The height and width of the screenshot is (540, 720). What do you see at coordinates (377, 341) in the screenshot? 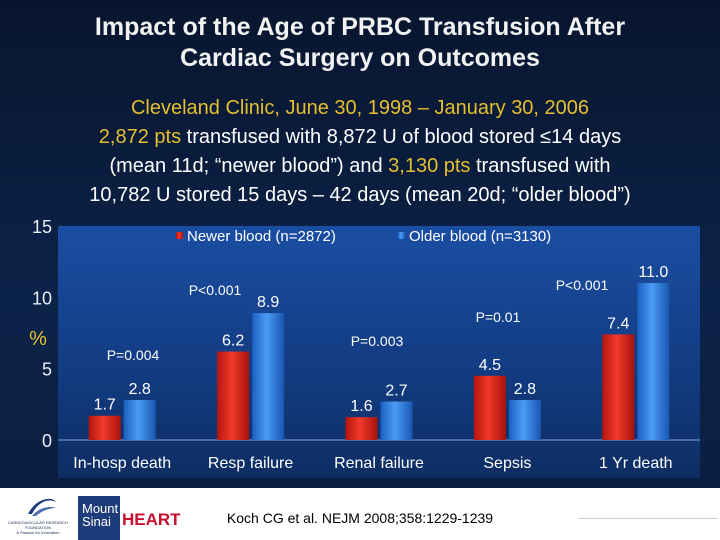
I see `p-value-2: P=0.003` at bounding box center [377, 341].